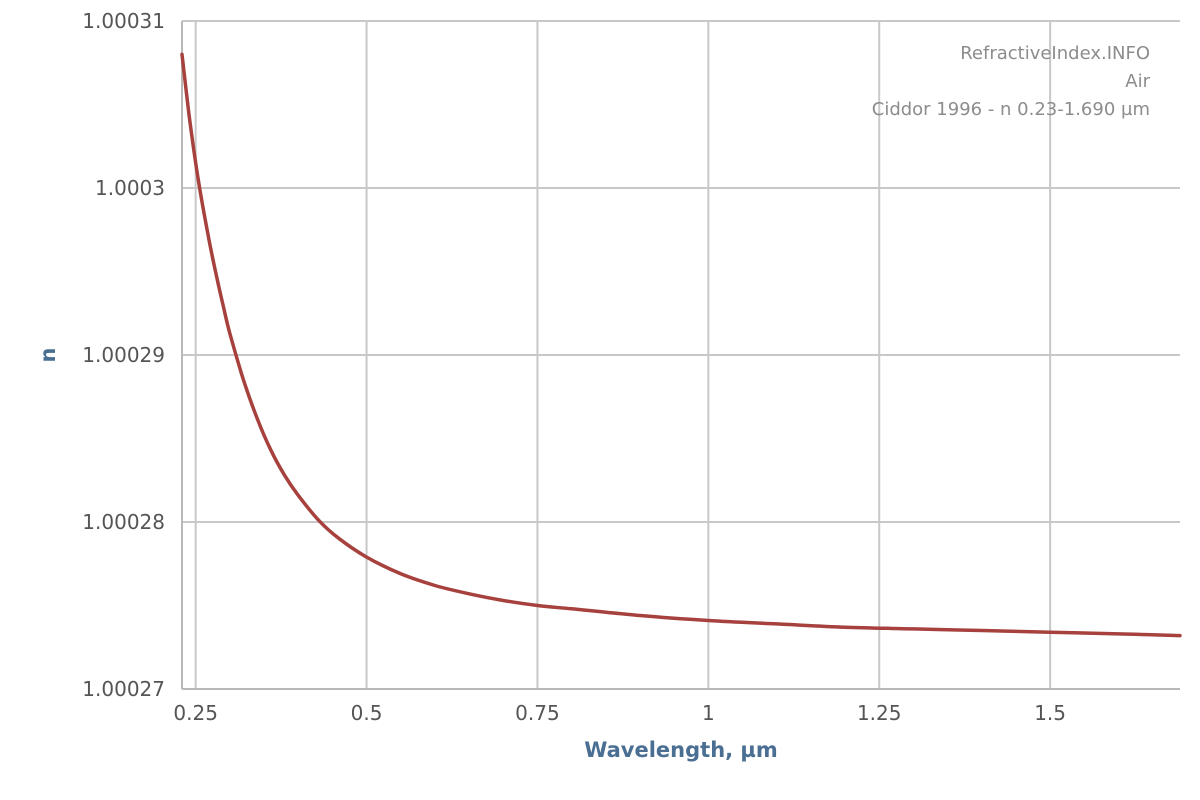  What do you see at coordinates (123, 21) in the screenshot?
I see `y-tick-label: 1.00031` at bounding box center [123, 21].